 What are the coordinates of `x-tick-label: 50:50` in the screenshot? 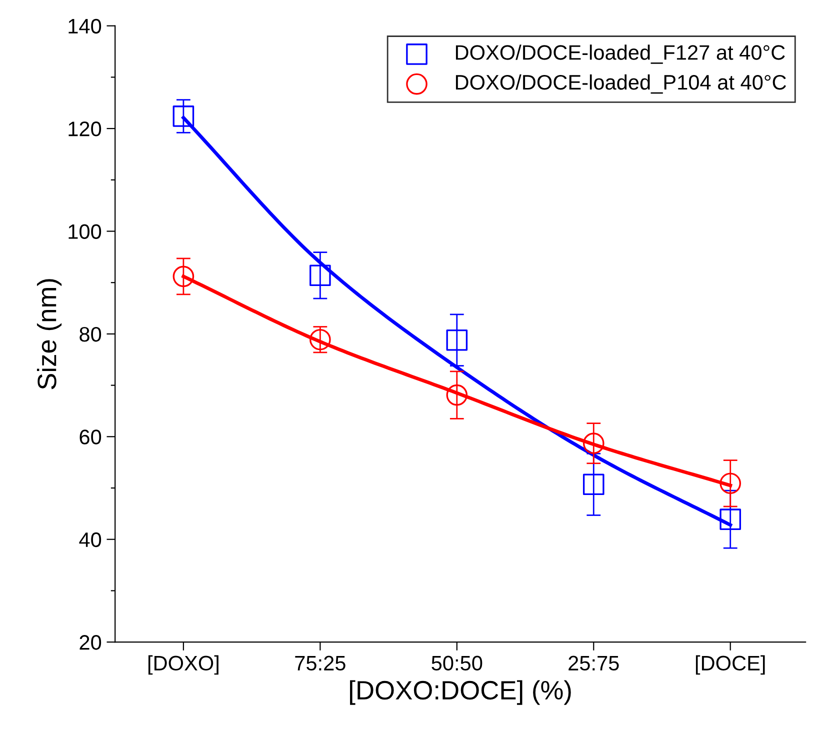 It's located at (457, 663).